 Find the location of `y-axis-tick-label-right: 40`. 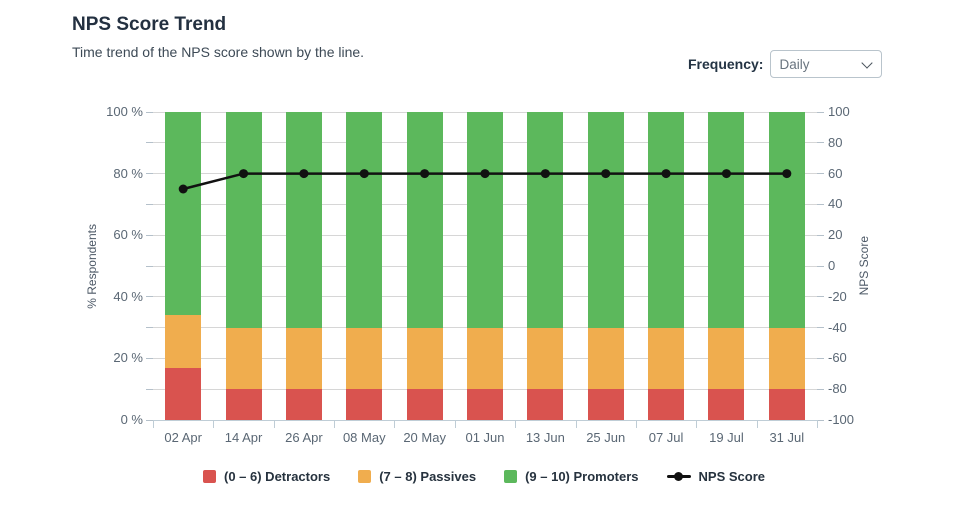

y-axis-tick-label-right: 40 is located at coordinates (835, 204).